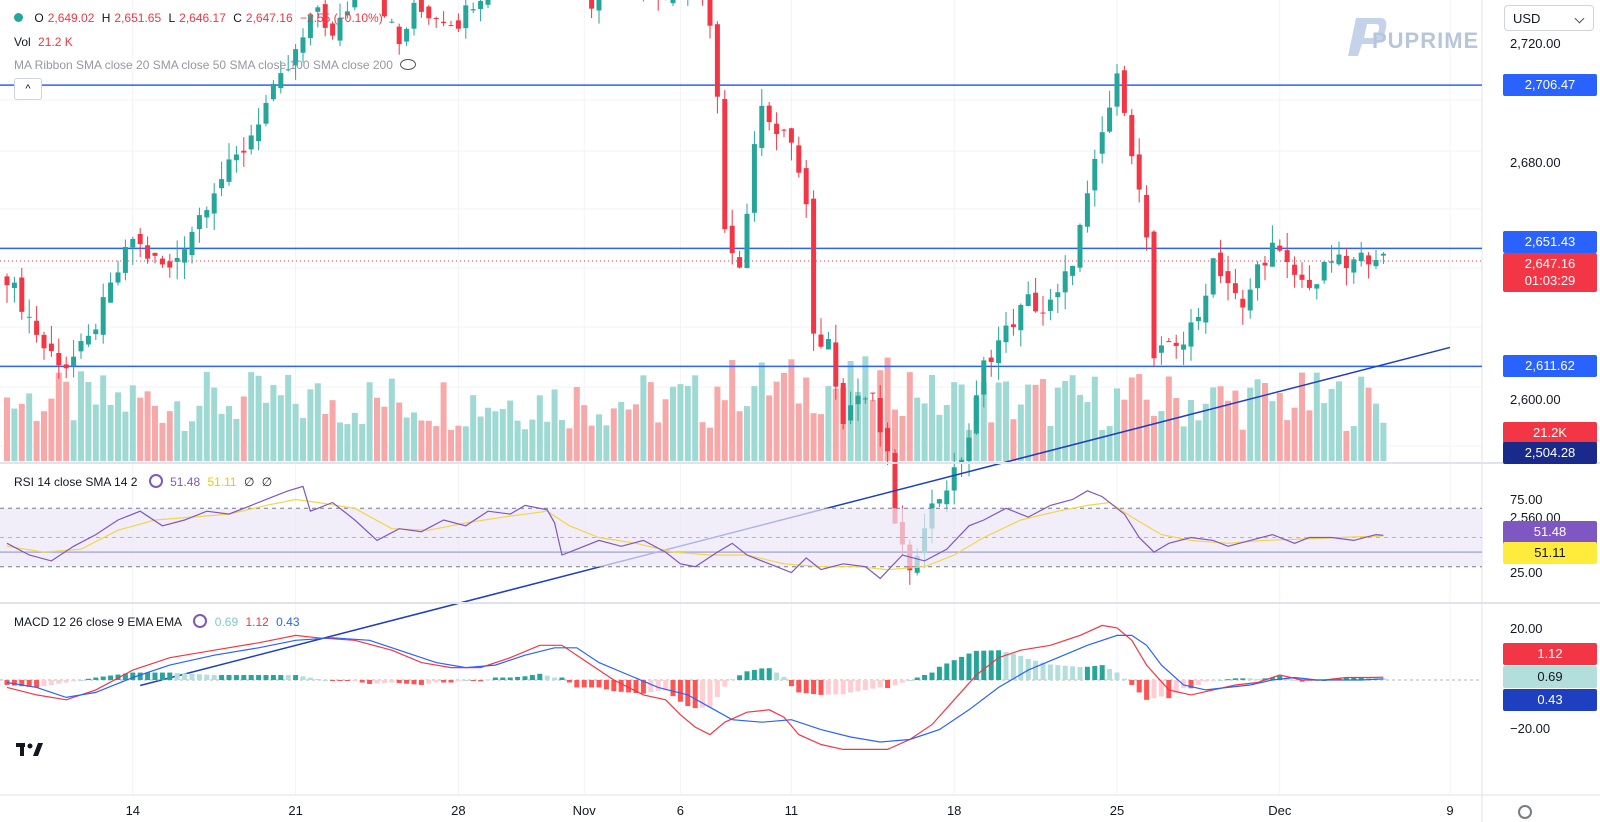 This screenshot has height=822, width=1600. Describe the element at coordinates (1550, 552) in the screenshot. I see `rsi-sma-label: 51.11` at that location.